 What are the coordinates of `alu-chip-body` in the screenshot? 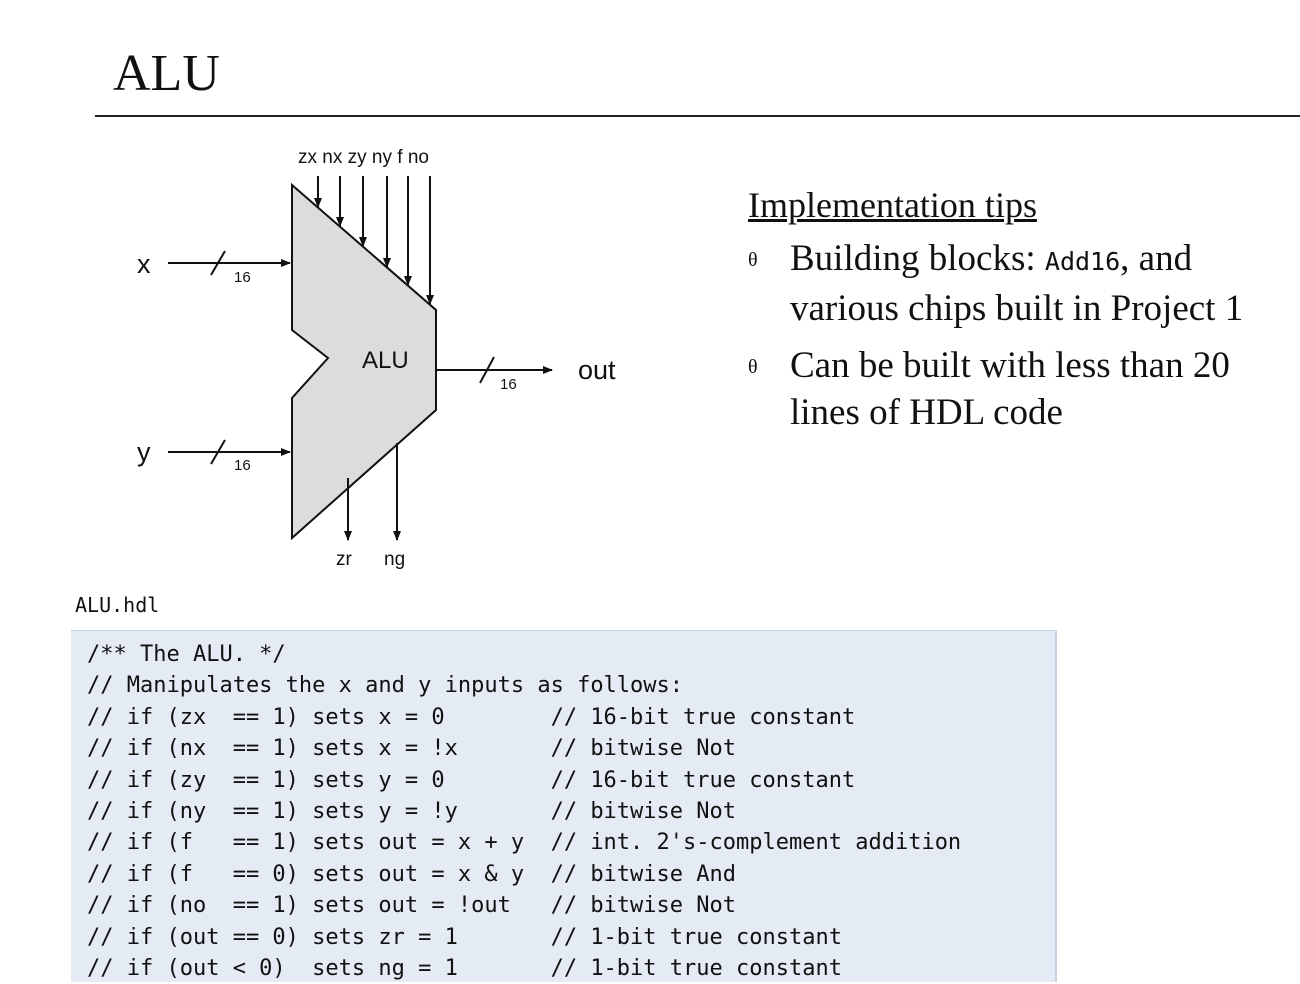 It's located at (364, 361).